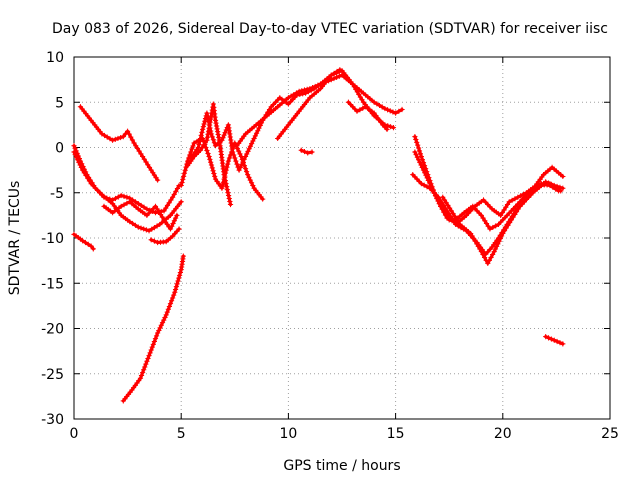 The width and height of the screenshot is (640, 480). I want to click on series-line, so click(119, 143).